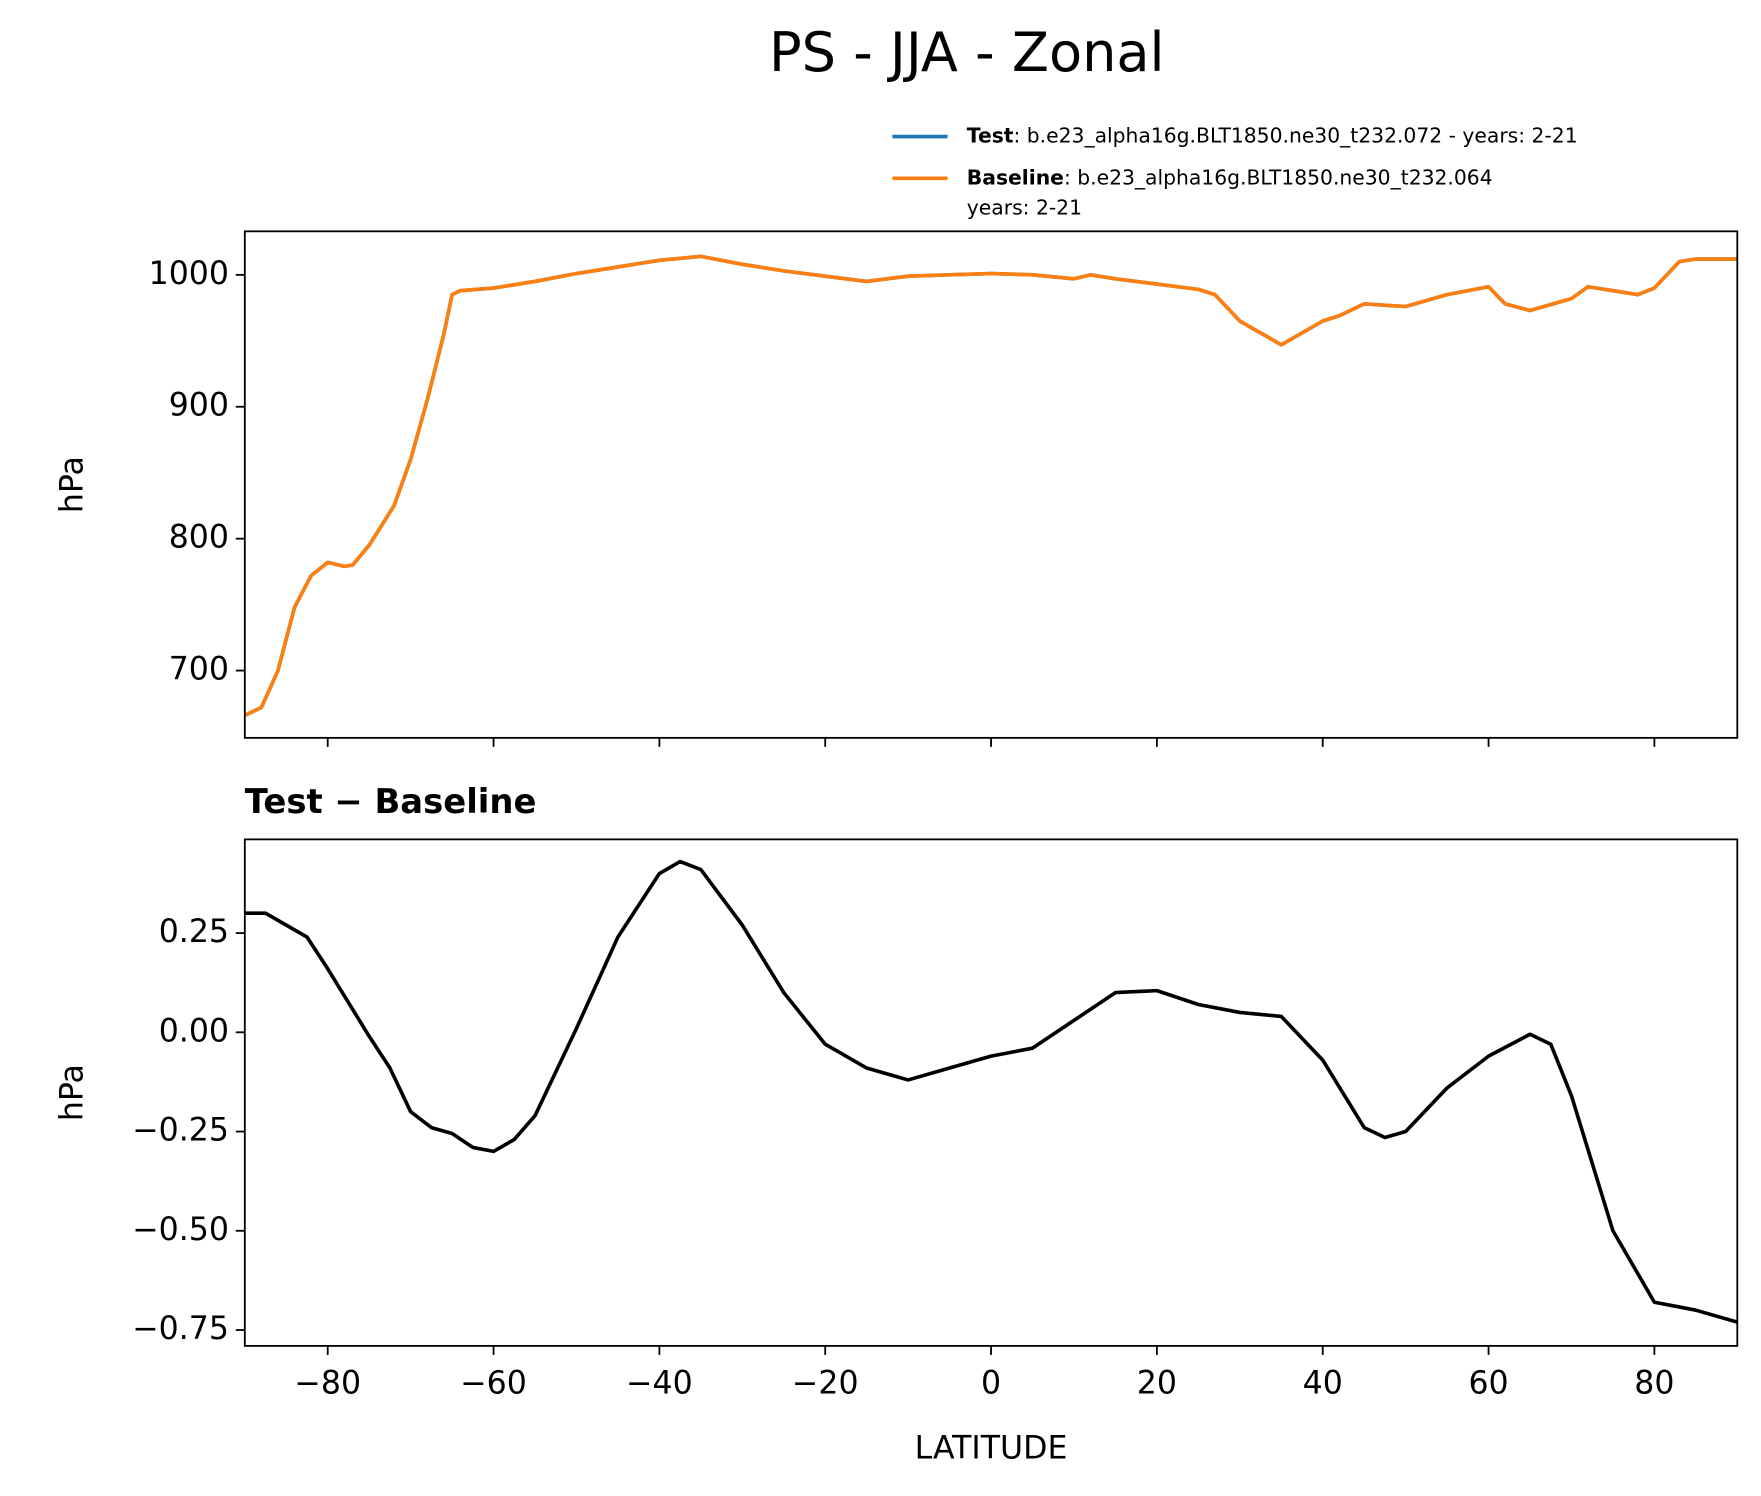  What do you see at coordinates (199, 406) in the screenshot?
I see `y-tick-label: 900` at bounding box center [199, 406].